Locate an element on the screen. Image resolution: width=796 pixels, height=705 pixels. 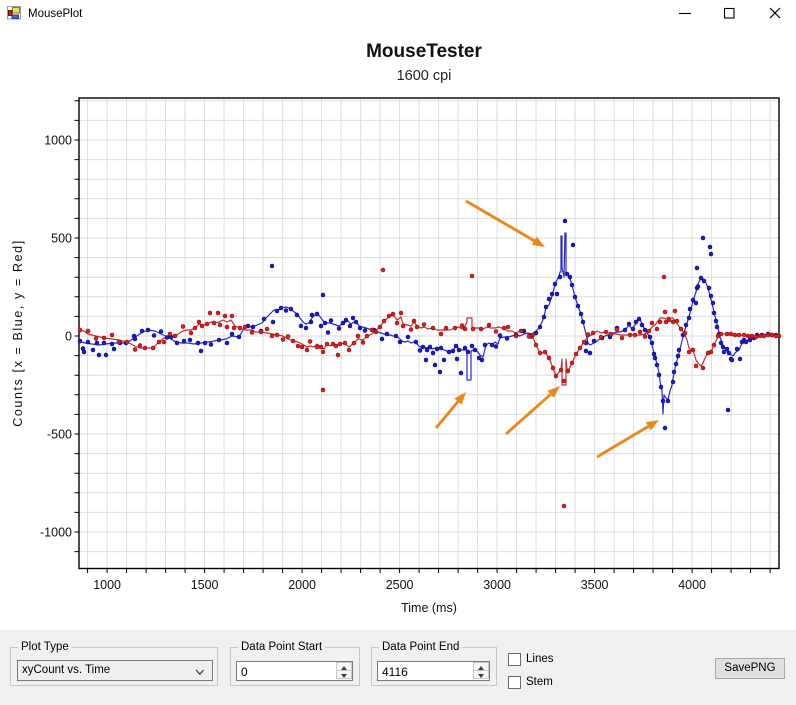
svg-text: 2000 is located at coordinates (302, 585).